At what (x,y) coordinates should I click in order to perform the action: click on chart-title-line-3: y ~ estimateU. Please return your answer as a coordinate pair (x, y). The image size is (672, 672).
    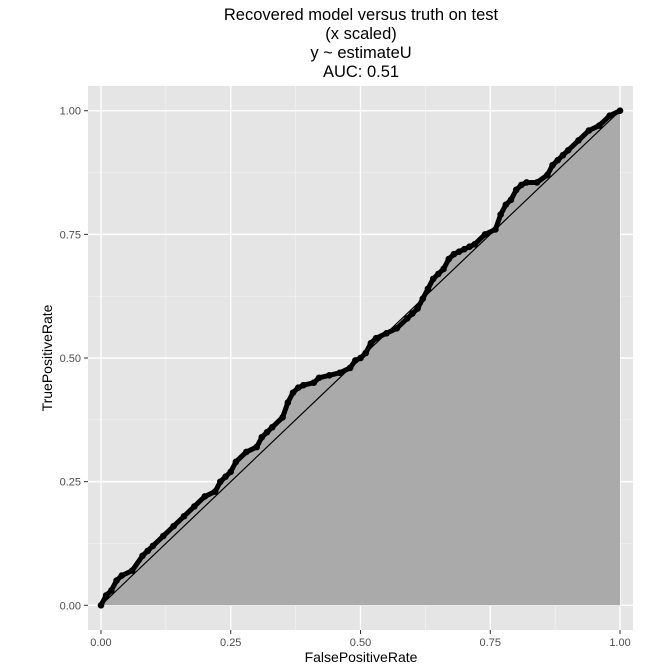
    Looking at the image, I should click on (360, 53).